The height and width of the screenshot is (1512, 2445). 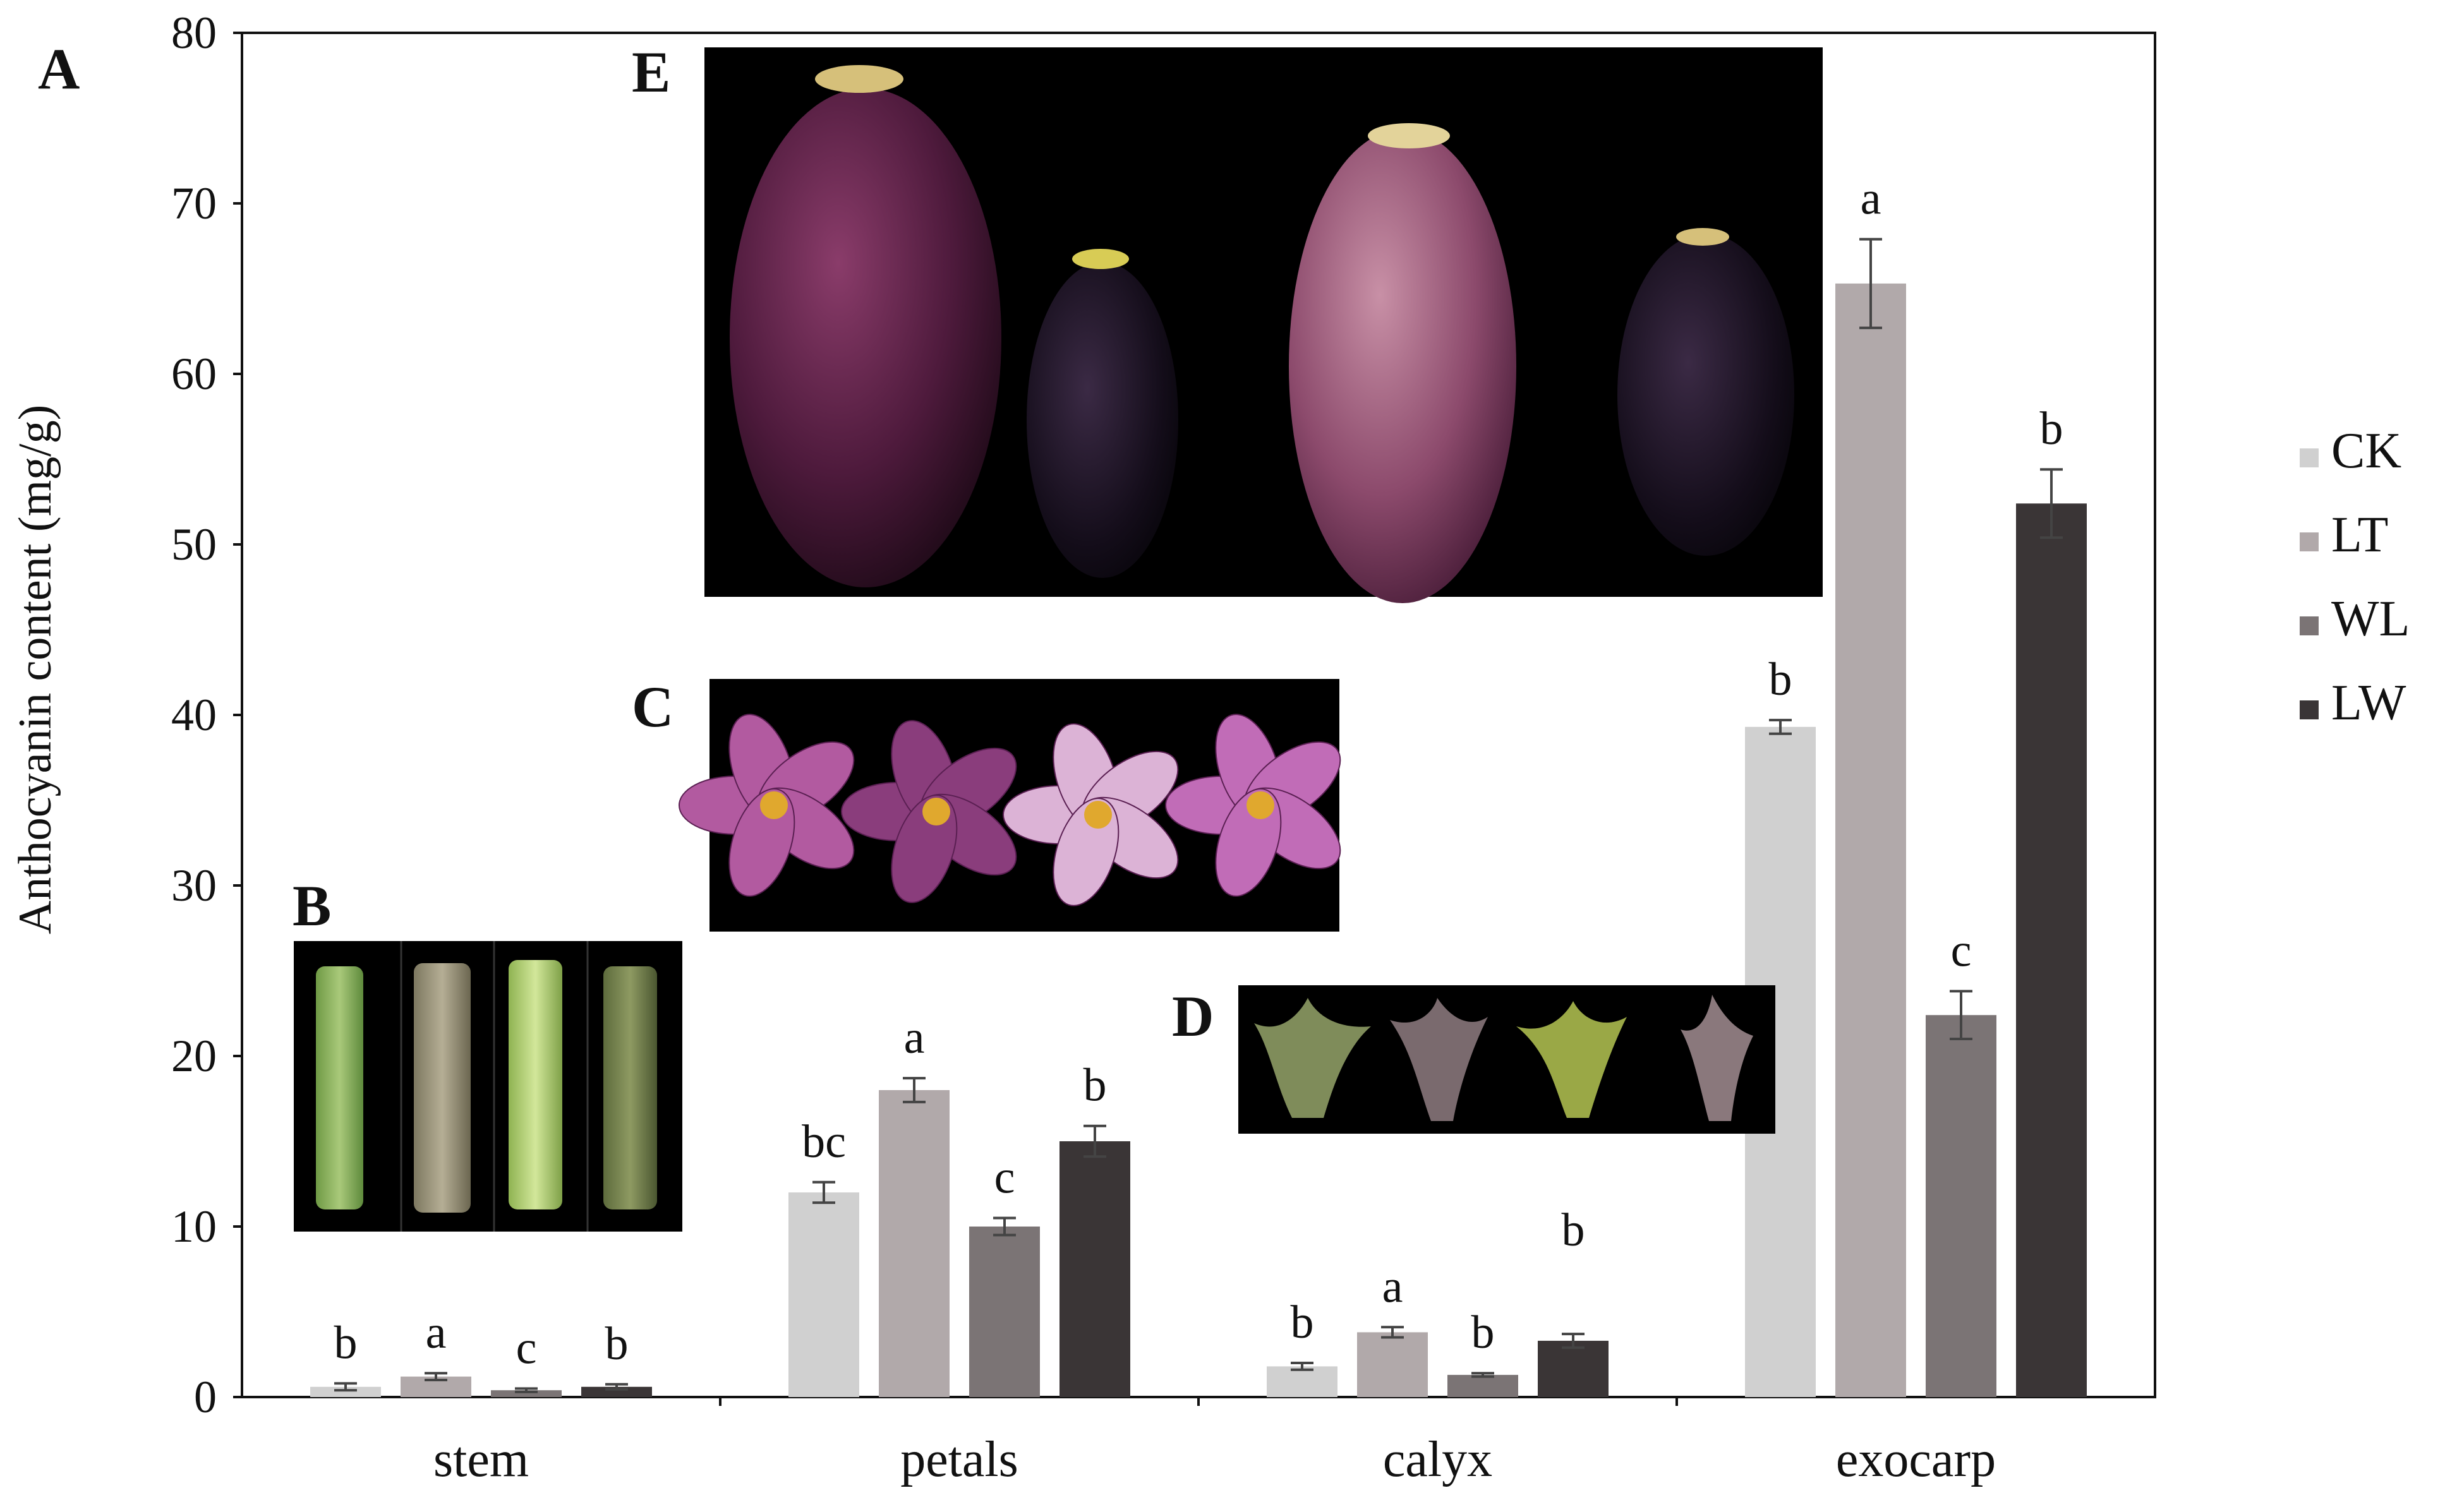 I want to click on inset-c-flowers: C, so click(x=986, y=803).